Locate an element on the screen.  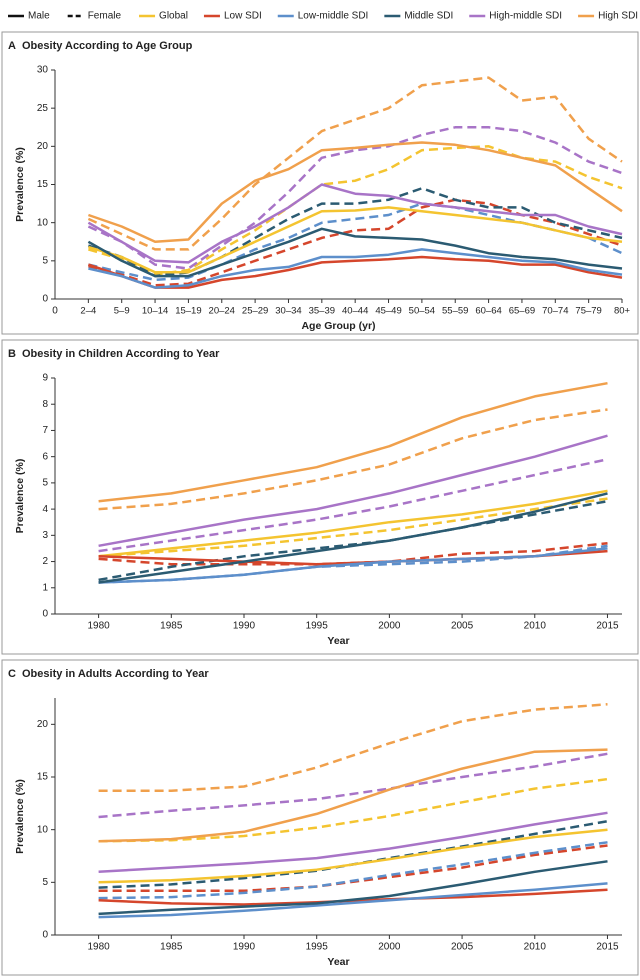
x-tick-label: 55–59 is located at coordinates (455, 311).